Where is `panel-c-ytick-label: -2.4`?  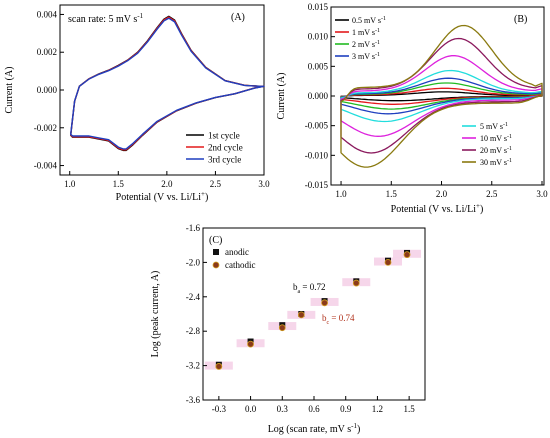 panel-c-ytick-label: -2.4 is located at coordinates (193, 297).